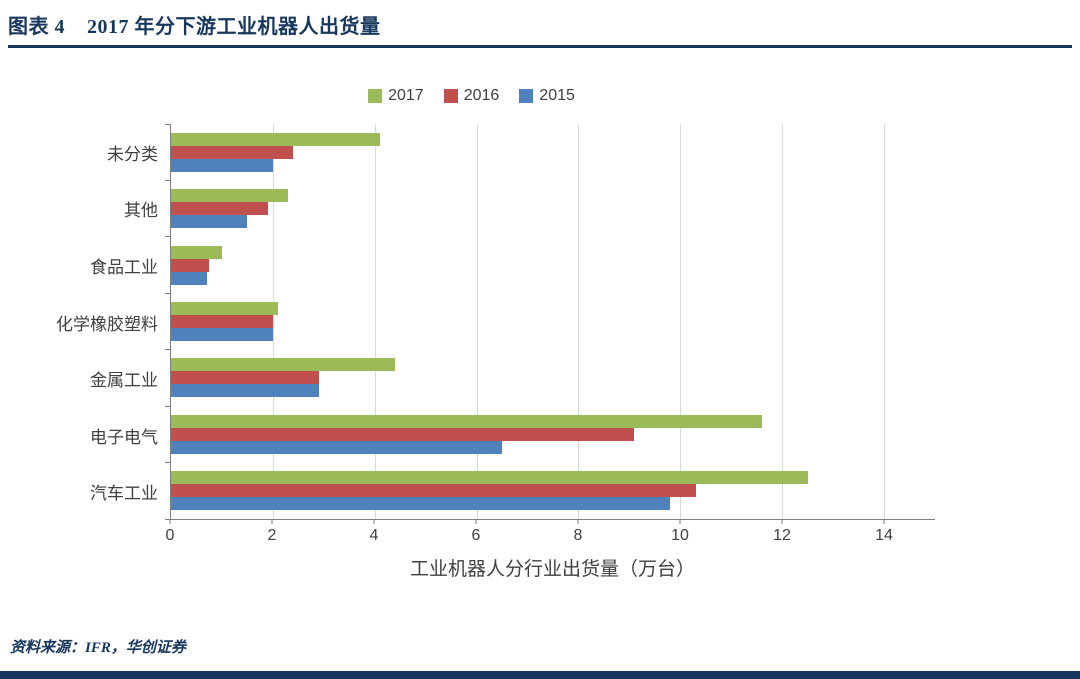 The width and height of the screenshot is (1080, 679). I want to click on figure-footer: 资料来源：IFR，华创证券, so click(98, 646).